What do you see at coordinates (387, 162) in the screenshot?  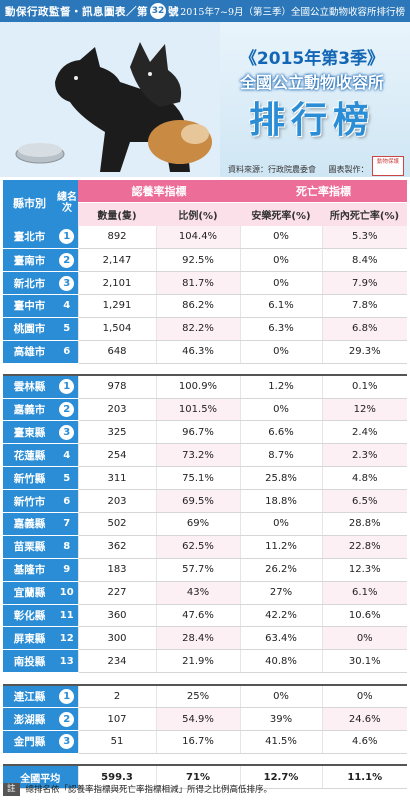 I see `logo-text: 動物保護` at bounding box center [387, 162].